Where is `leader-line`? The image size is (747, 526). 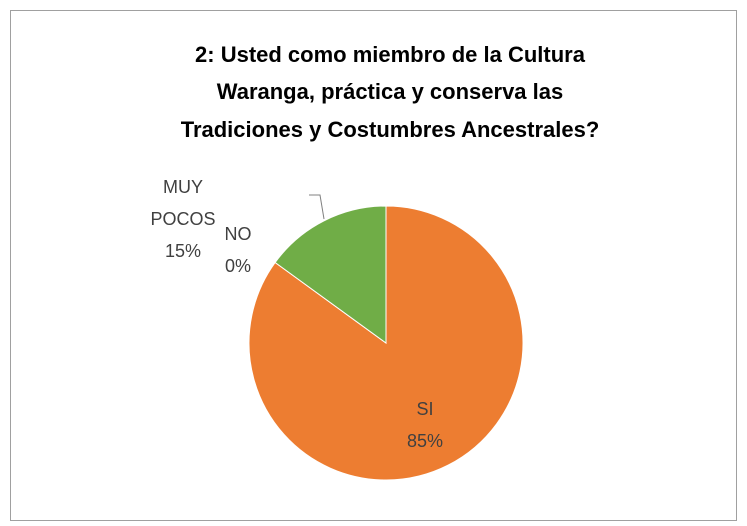
leader-line is located at coordinates (317, 207).